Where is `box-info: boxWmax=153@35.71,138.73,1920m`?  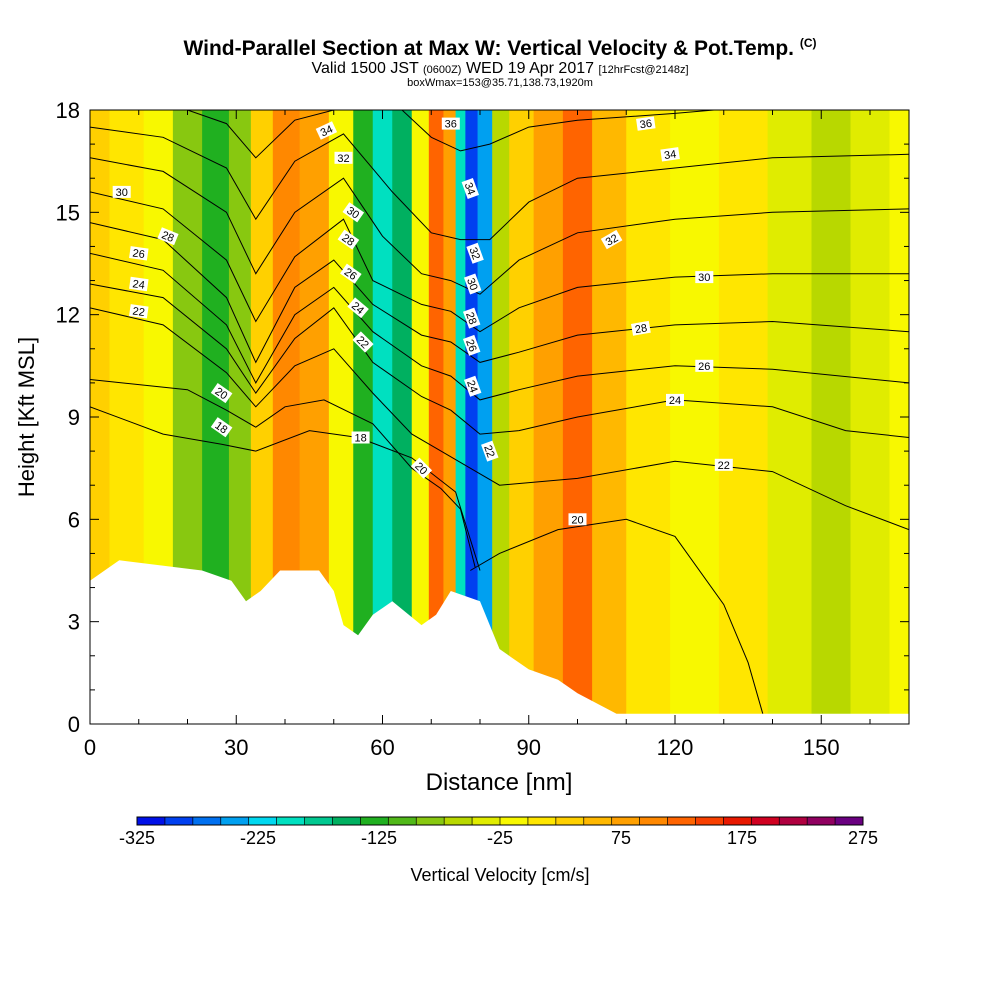
box-info: boxWmax=153@35.71,138.73,1920m is located at coordinates (500, 83).